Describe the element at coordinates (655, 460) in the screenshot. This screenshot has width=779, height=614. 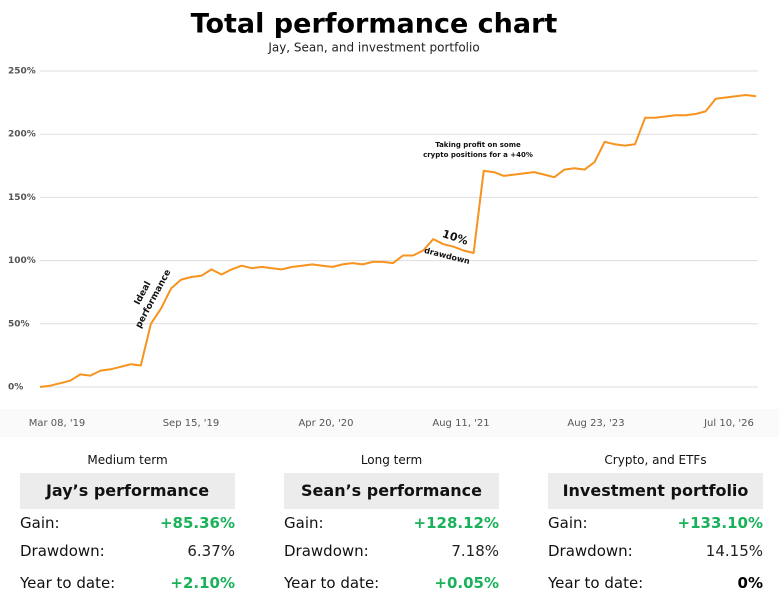
I see `panel-subtitle: Crypto, and ETFs` at that location.